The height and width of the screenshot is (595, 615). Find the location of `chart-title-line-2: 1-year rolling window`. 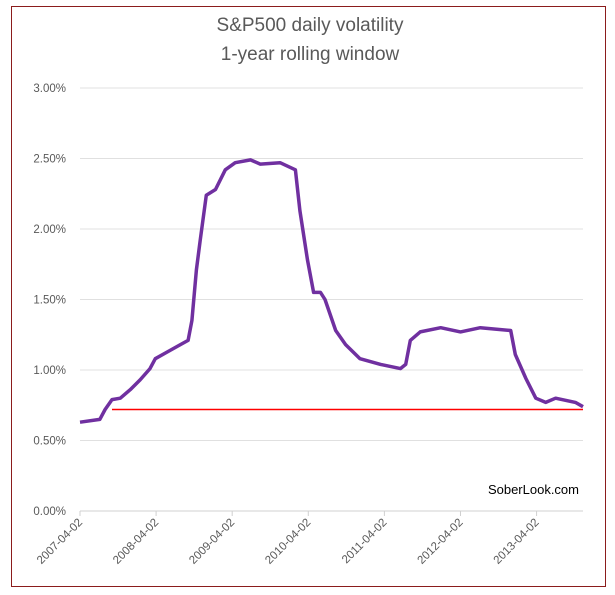

chart-title-line-2: 1-year rolling window is located at coordinates (310, 54).